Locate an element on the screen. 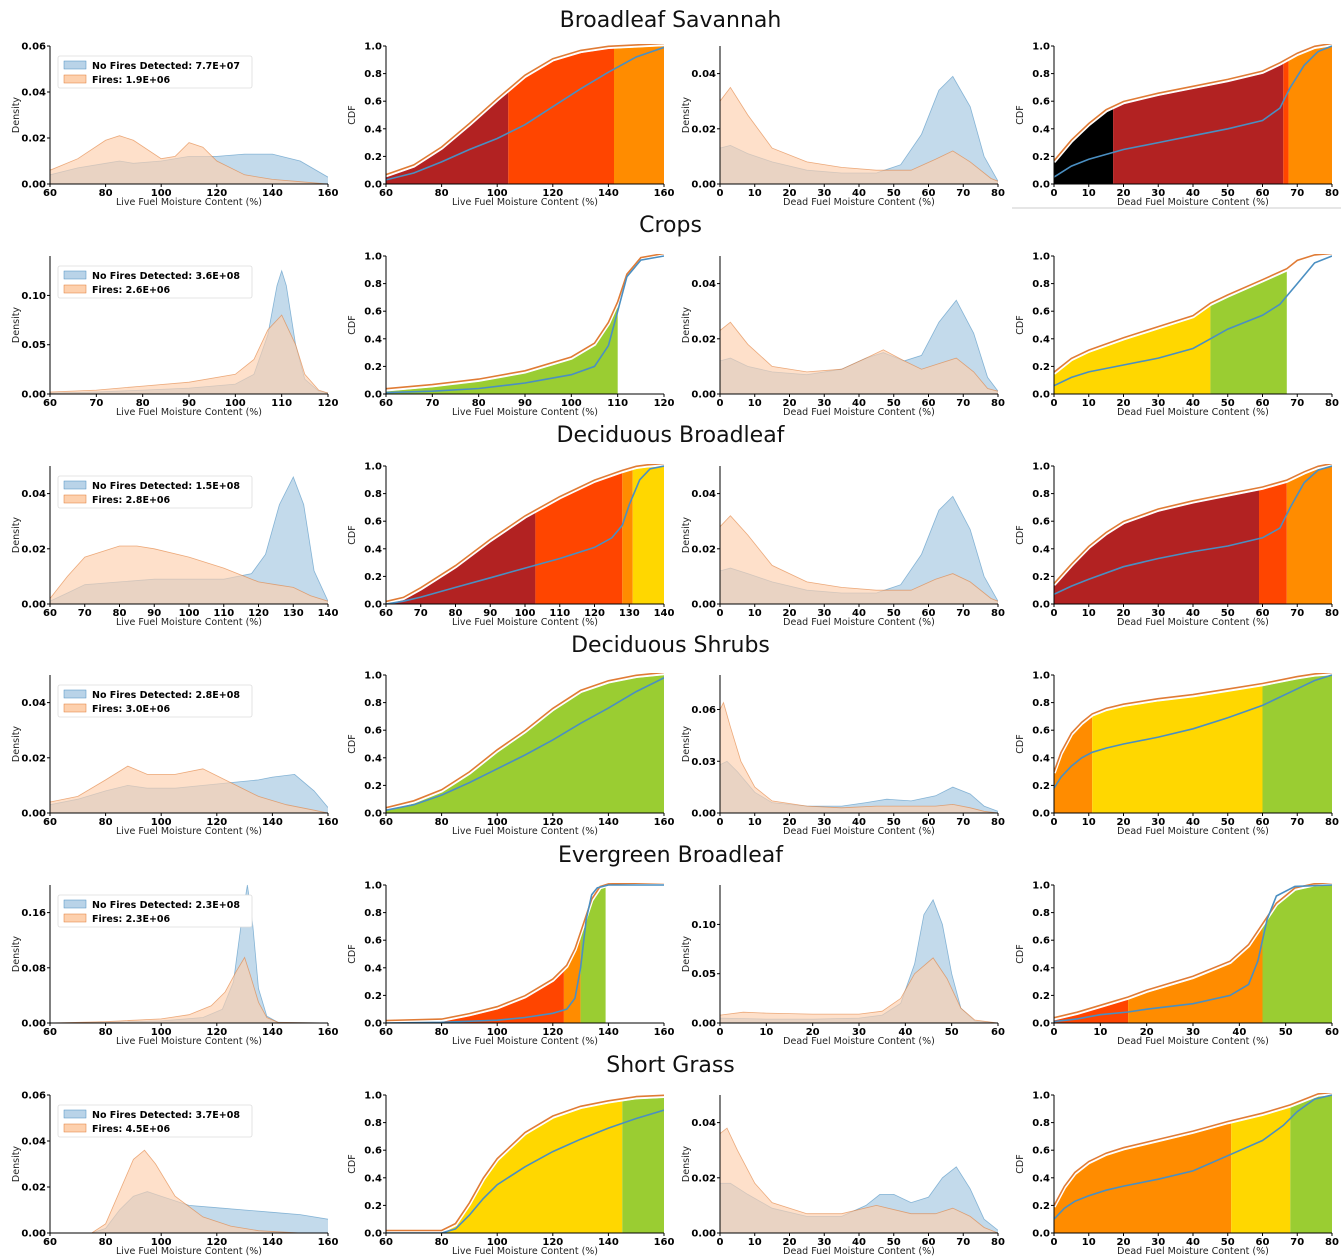  legend: No Fires Detected: 2.8E+08 Fires: 3.0E+06 is located at coordinates (155, 701).